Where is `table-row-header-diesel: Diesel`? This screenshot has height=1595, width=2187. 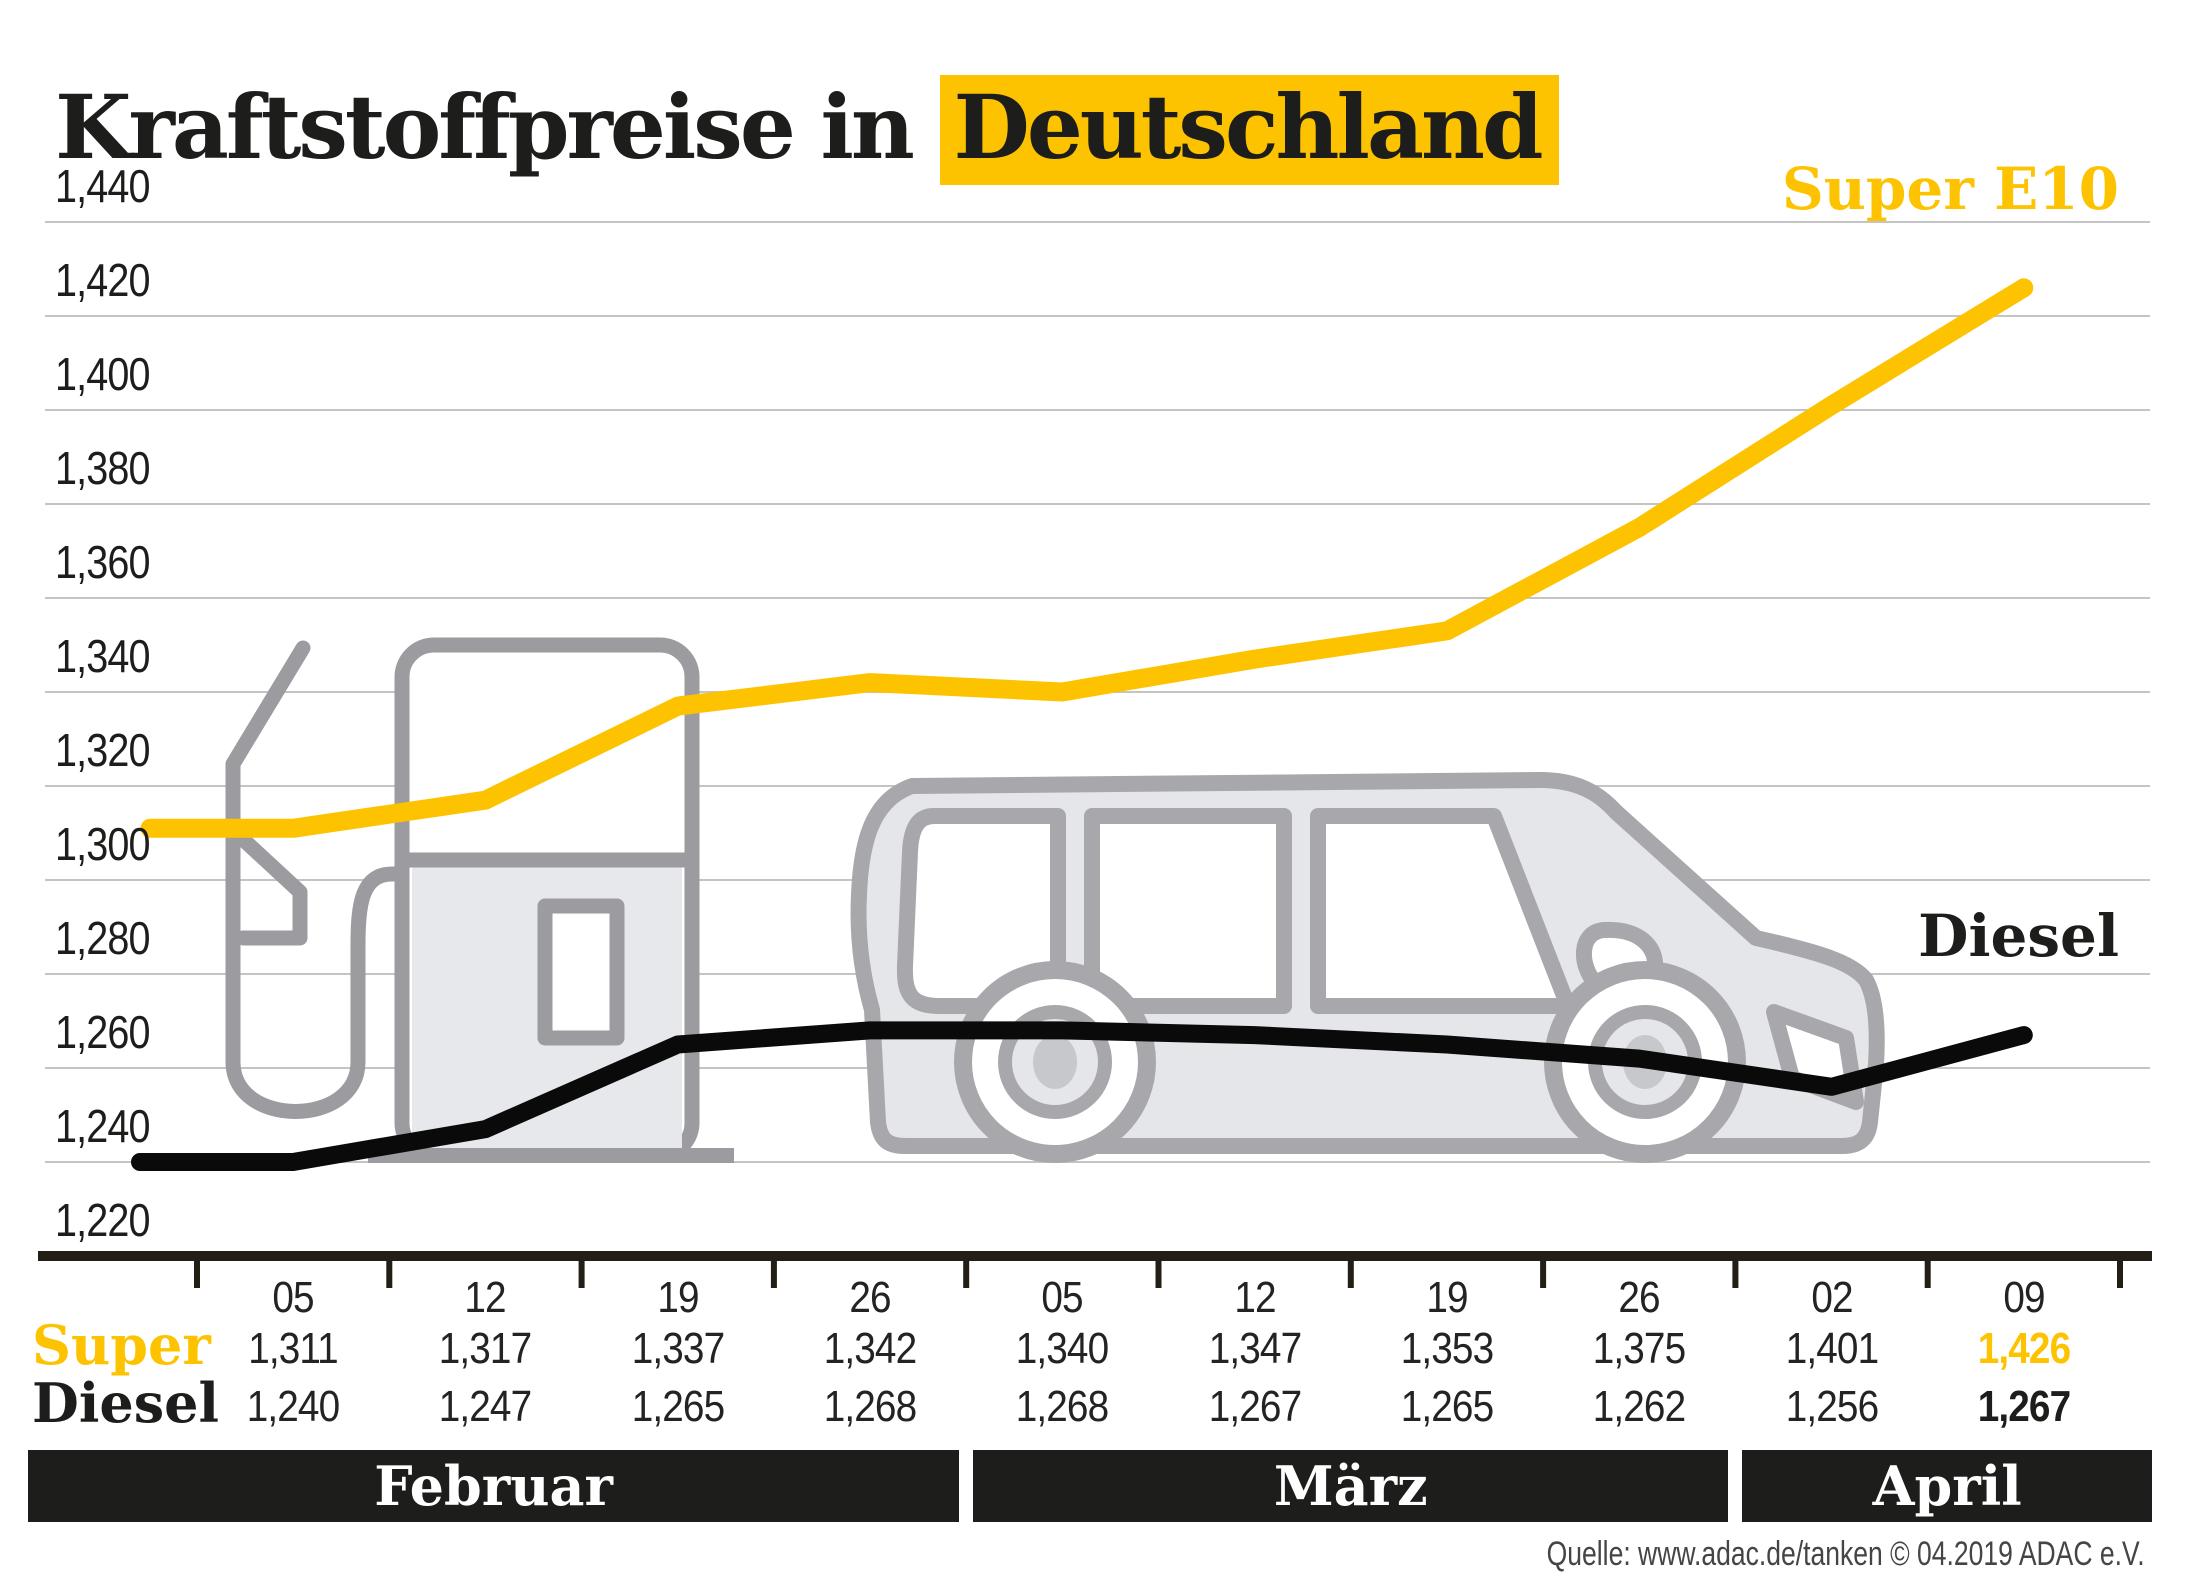
table-row-header-diesel: Diesel is located at coordinates (125, 1403).